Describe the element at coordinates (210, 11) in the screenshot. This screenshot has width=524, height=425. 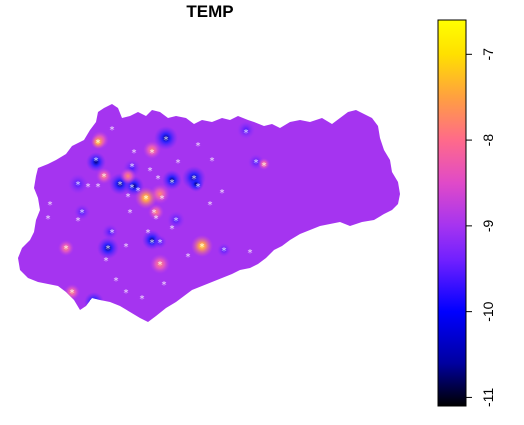
I see `map-title: TEMP` at that location.